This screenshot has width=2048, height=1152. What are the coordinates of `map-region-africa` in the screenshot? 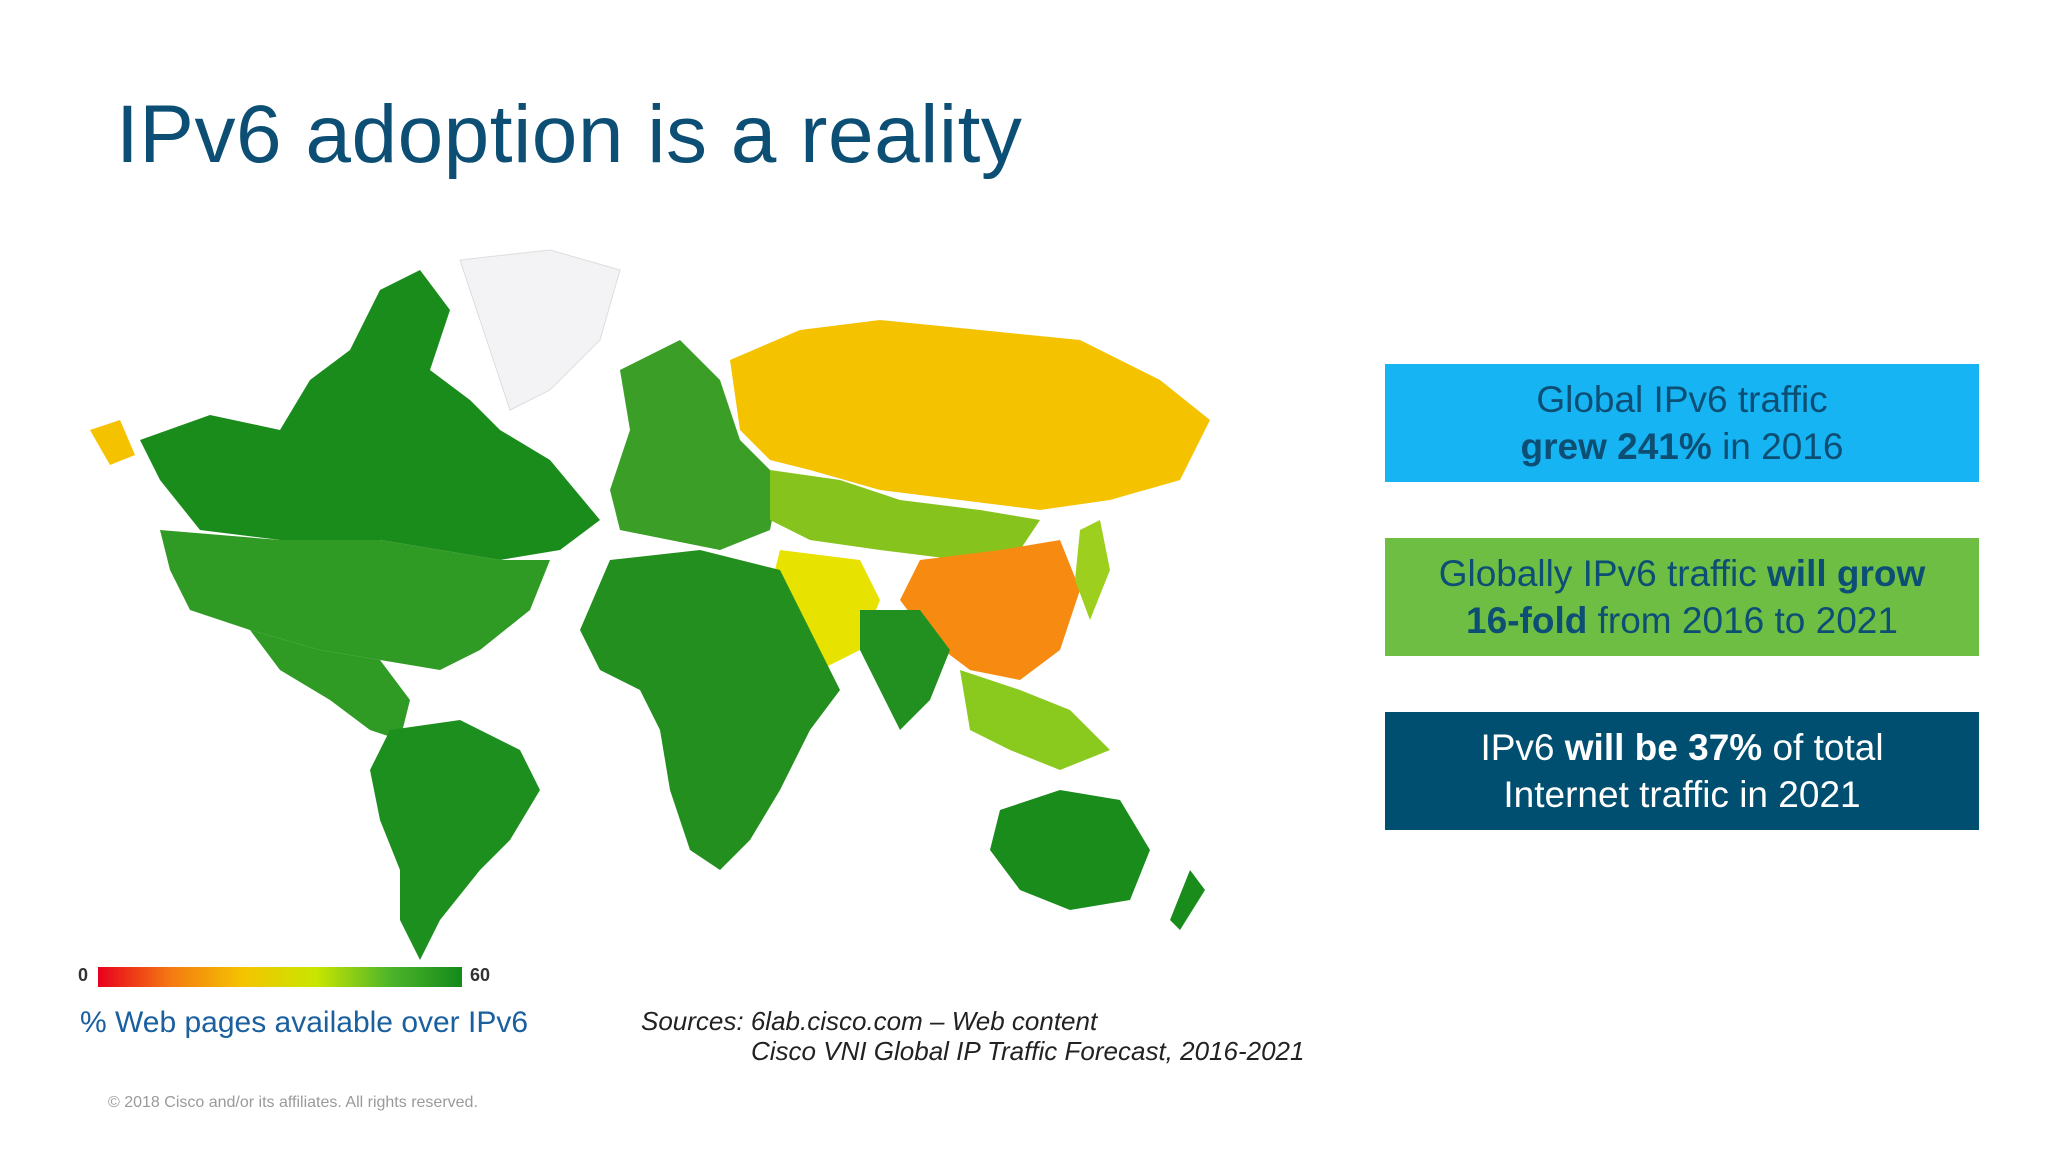 It's located at (710, 710).